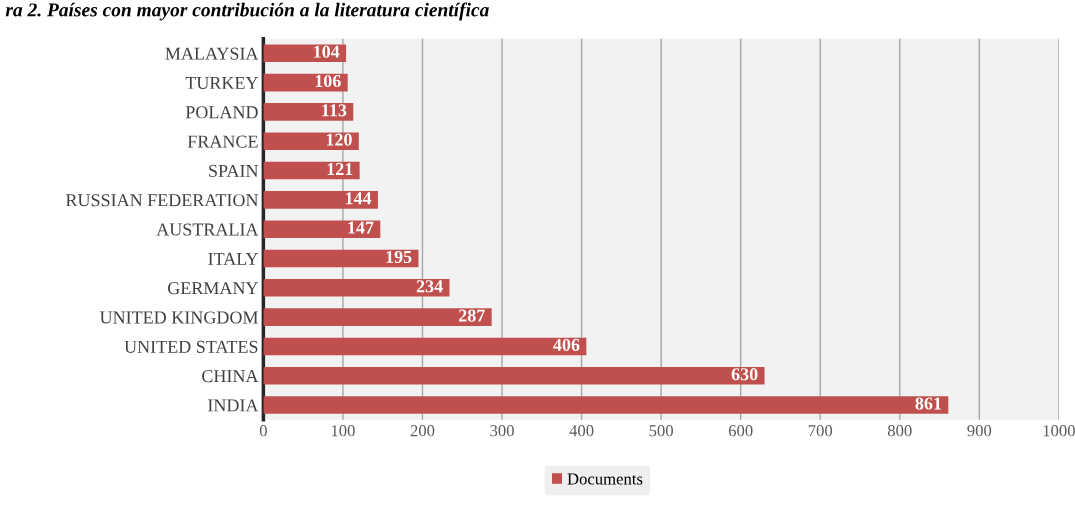  What do you see at coordinates (605, 479) in the screenshot?
I see `legend-label: Documents` at bounding box center [605, 479].